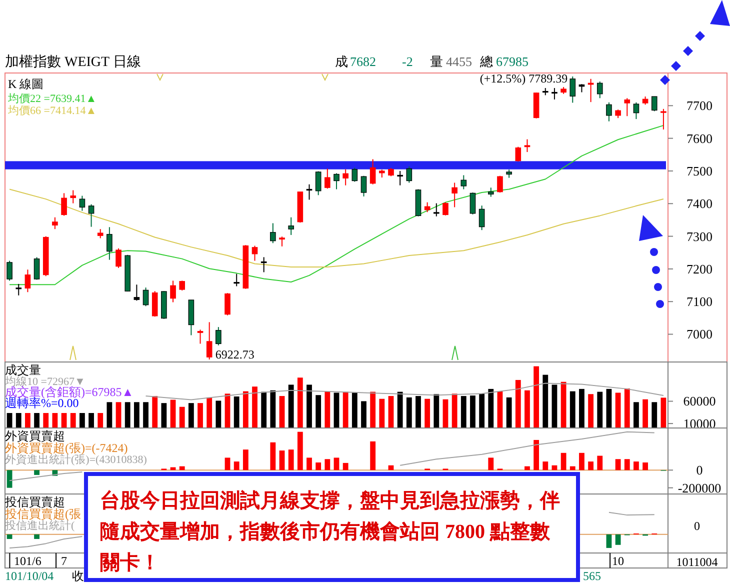 This screenshot has width=730, height=585. What do you see at coordinates (26, 84) in the screenshot?
I see `annotation: K 線圖` at bounding box center [26, 84].